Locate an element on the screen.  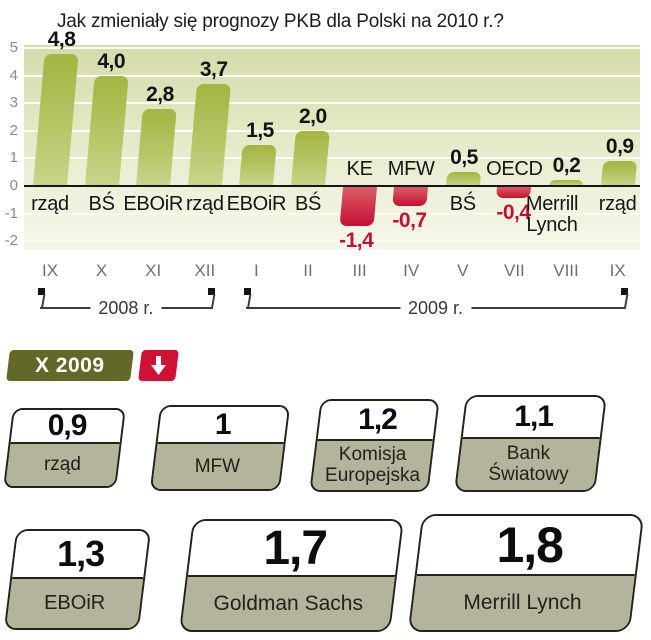
forecast-card: 1,2 Komisja Europejska is located at coordinates (374, 445).